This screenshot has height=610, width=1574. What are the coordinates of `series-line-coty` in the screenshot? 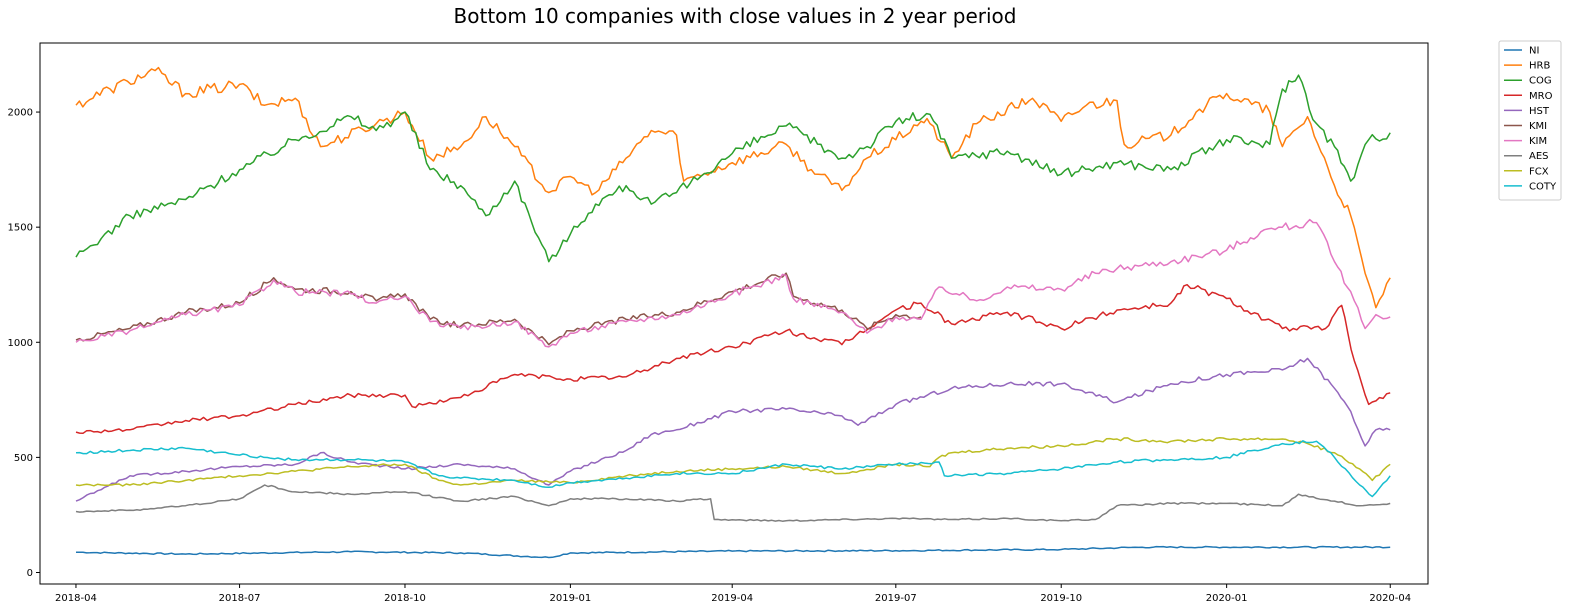 It's located at (733, 469).